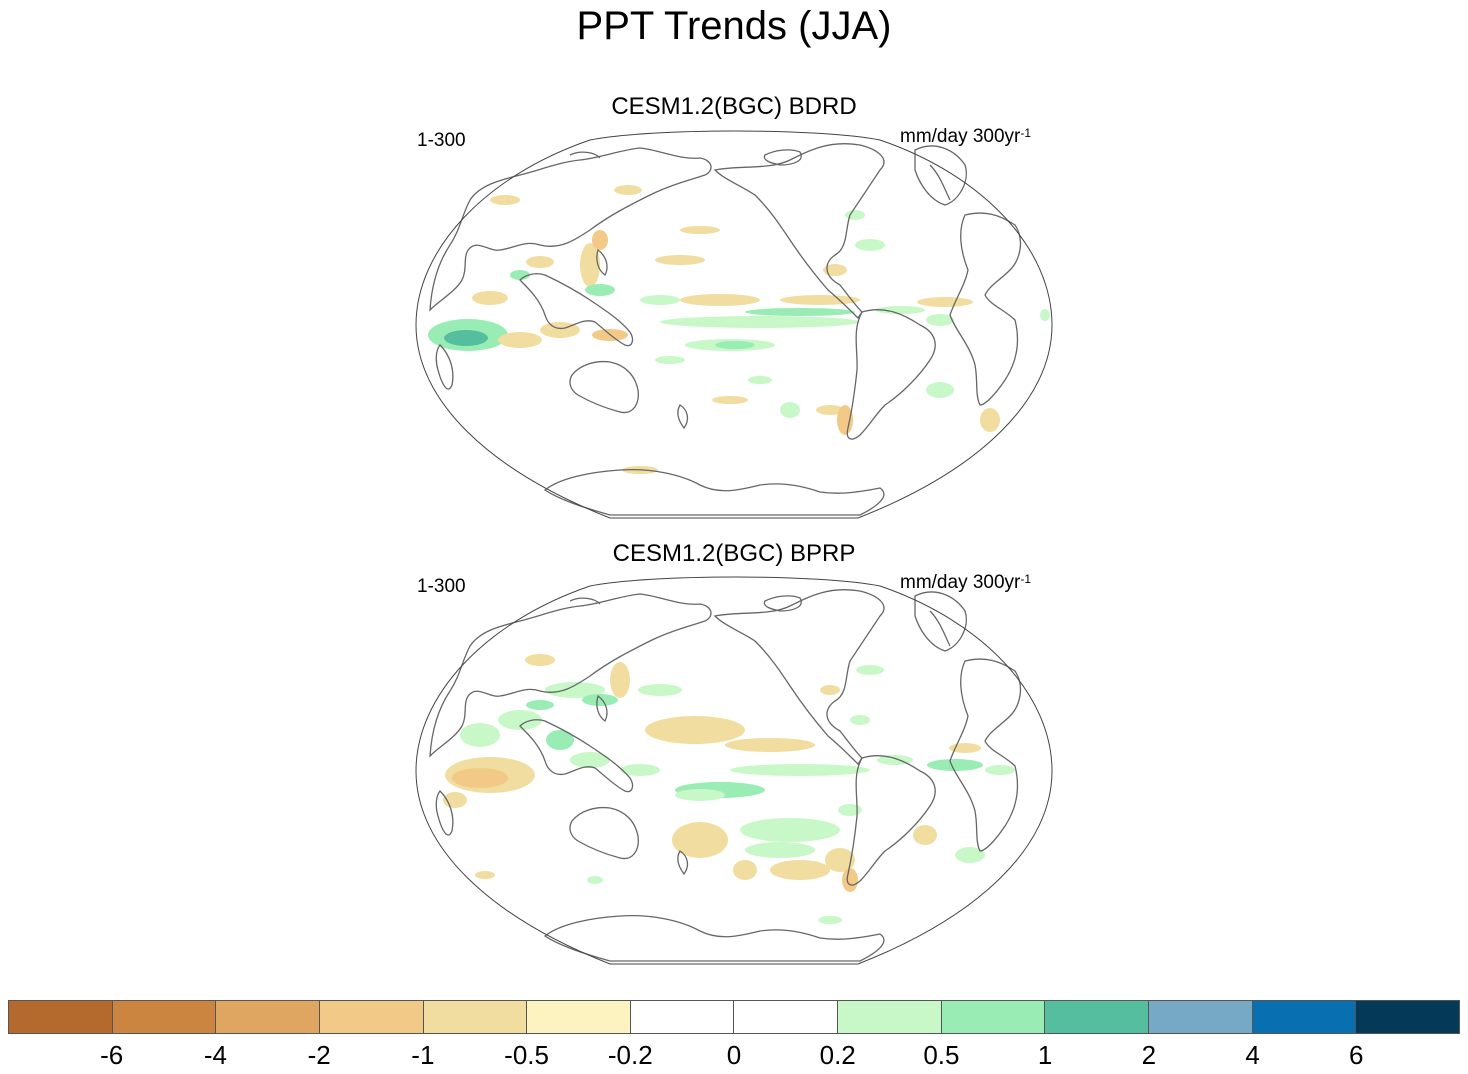 The width and height of the screenshot is (1468, 1074). I want to click on panel-2-coastlines, so click(725, 775).